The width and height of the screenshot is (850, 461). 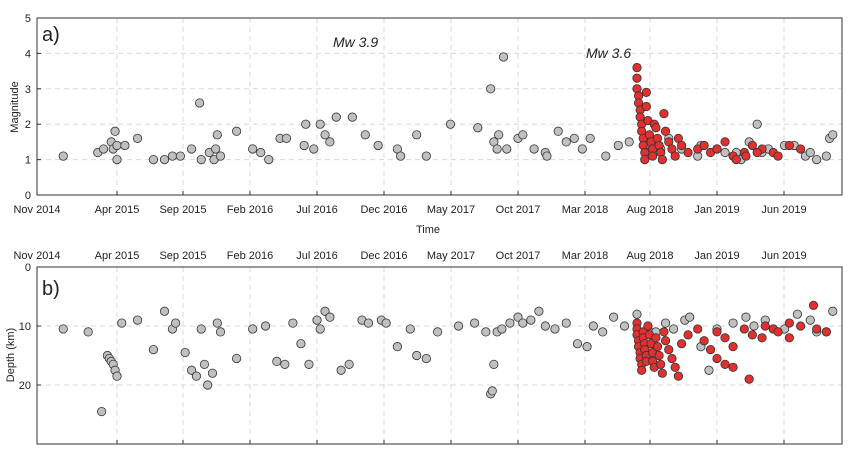 What do you see at coordinates (36, 210) in the screenshot?
I see `panel-a-x-tick-label: Nov 2014` at bounding box center [36, 210].